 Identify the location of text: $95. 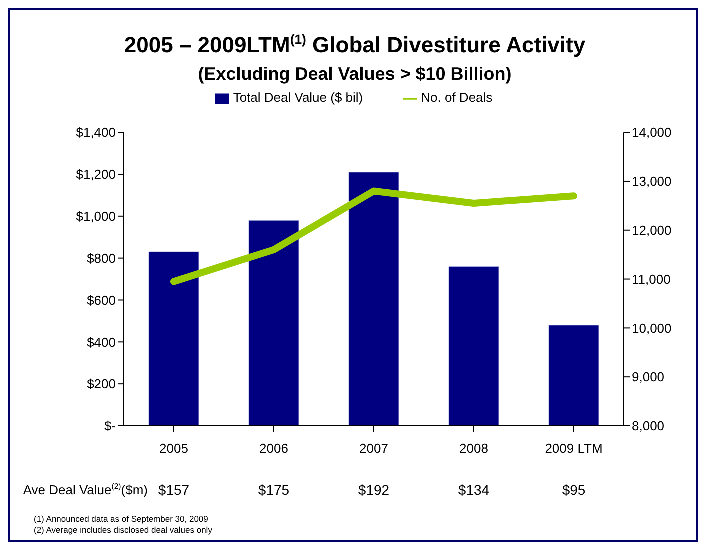
(574, 490).